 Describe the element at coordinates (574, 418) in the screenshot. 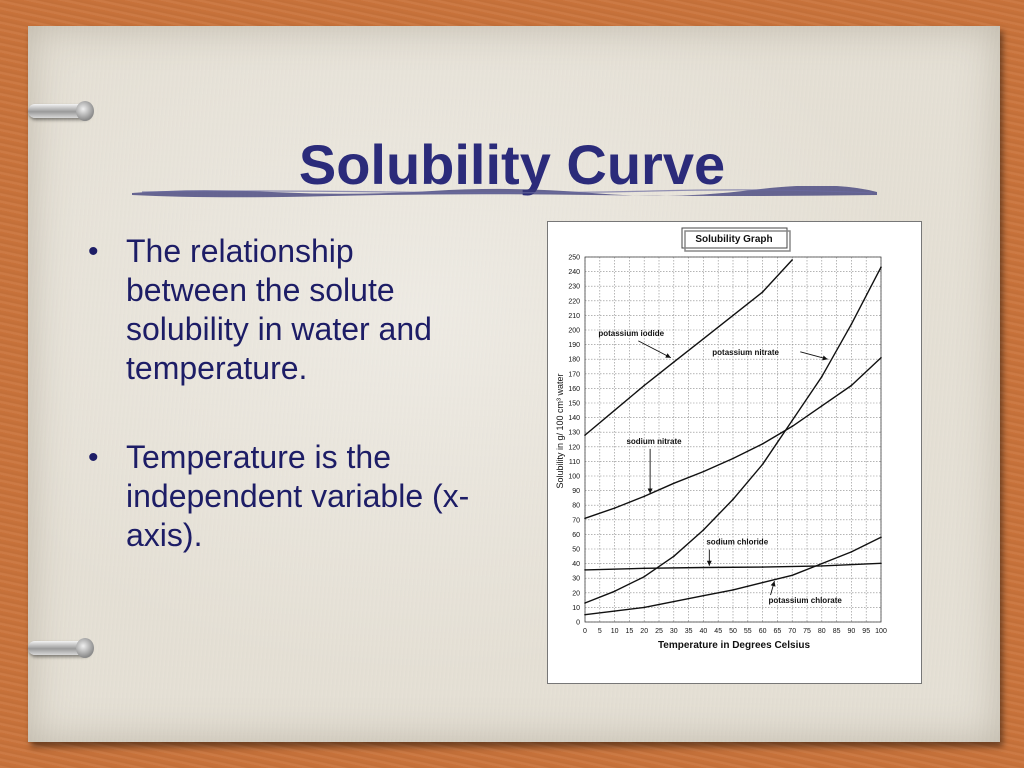

I see `y-tick-label: 140` at that location.